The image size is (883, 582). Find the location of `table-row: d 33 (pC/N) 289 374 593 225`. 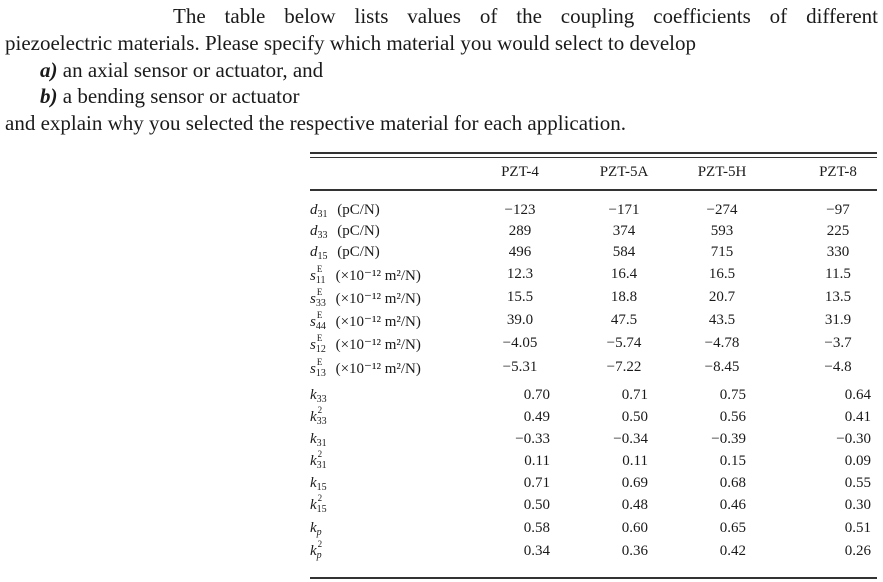

table-row: d 33 (pC/N) 289 374 593 225 is located at coordinates (593, 234).